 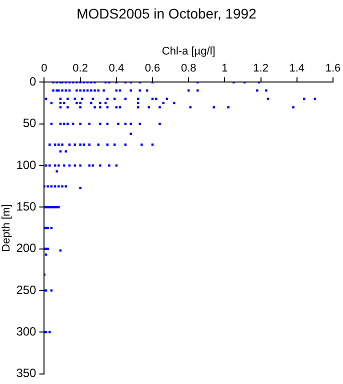 I want to click on x-tick-label: 1, so click(x=225, y=68).